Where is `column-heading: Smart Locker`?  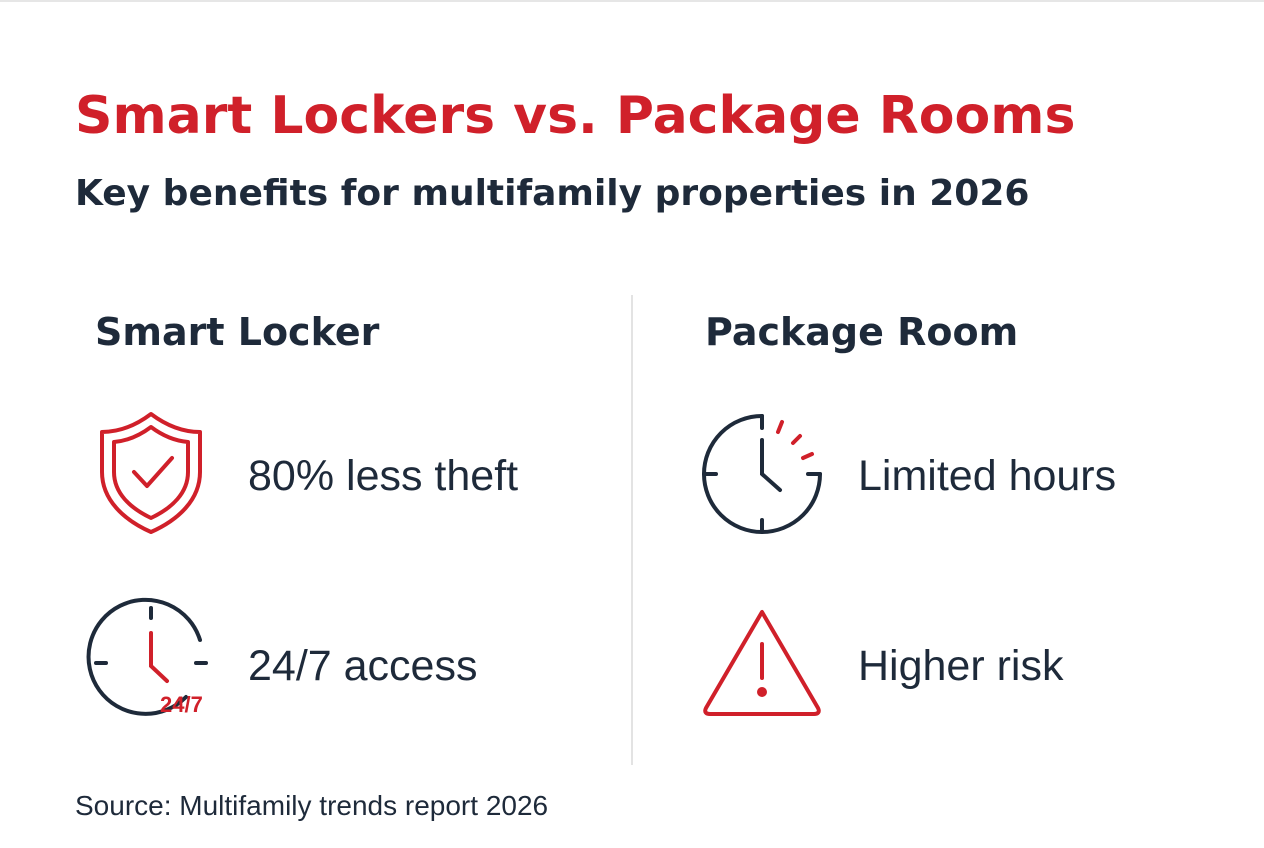
column-heading: Smart Locker is located at coordinates (237, 332).